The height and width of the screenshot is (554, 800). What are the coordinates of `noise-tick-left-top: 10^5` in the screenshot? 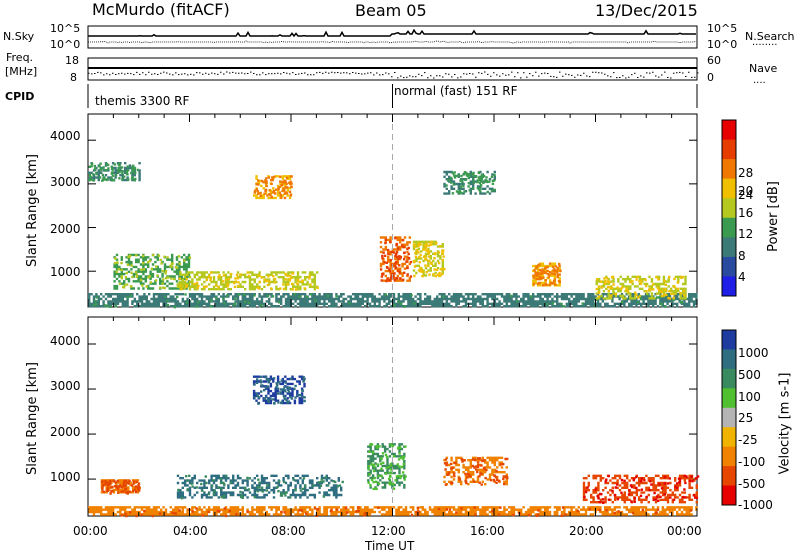 It's located at (65, 28).